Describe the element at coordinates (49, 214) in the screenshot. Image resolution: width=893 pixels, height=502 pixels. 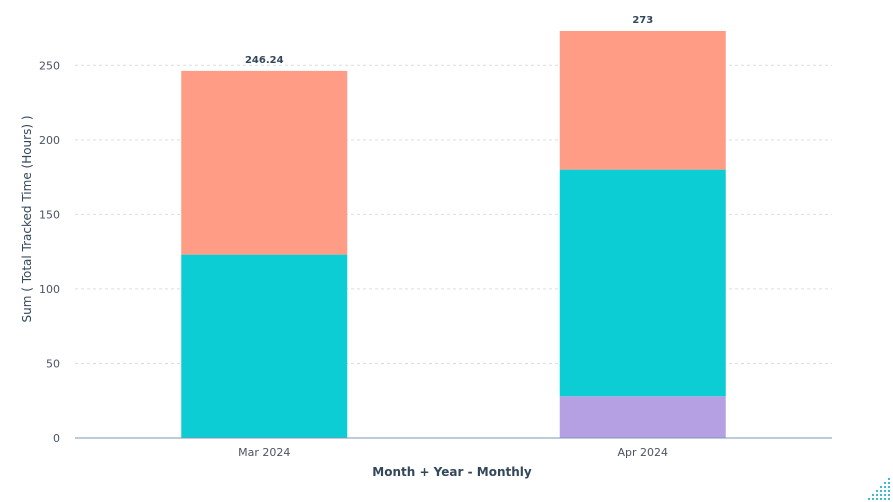
I see `y-tick-label: 150` at that location.